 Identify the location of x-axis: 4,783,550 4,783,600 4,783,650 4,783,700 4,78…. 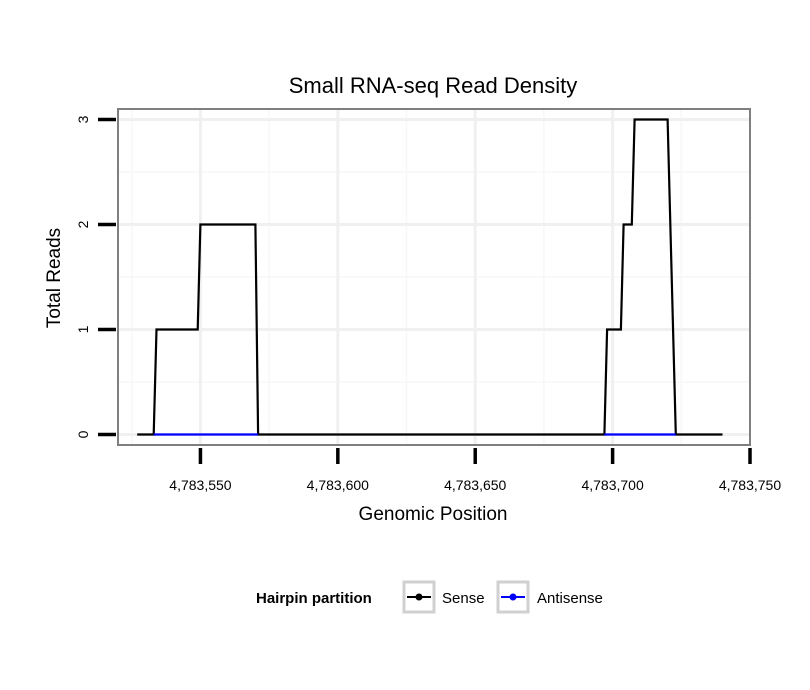
(475, 470).